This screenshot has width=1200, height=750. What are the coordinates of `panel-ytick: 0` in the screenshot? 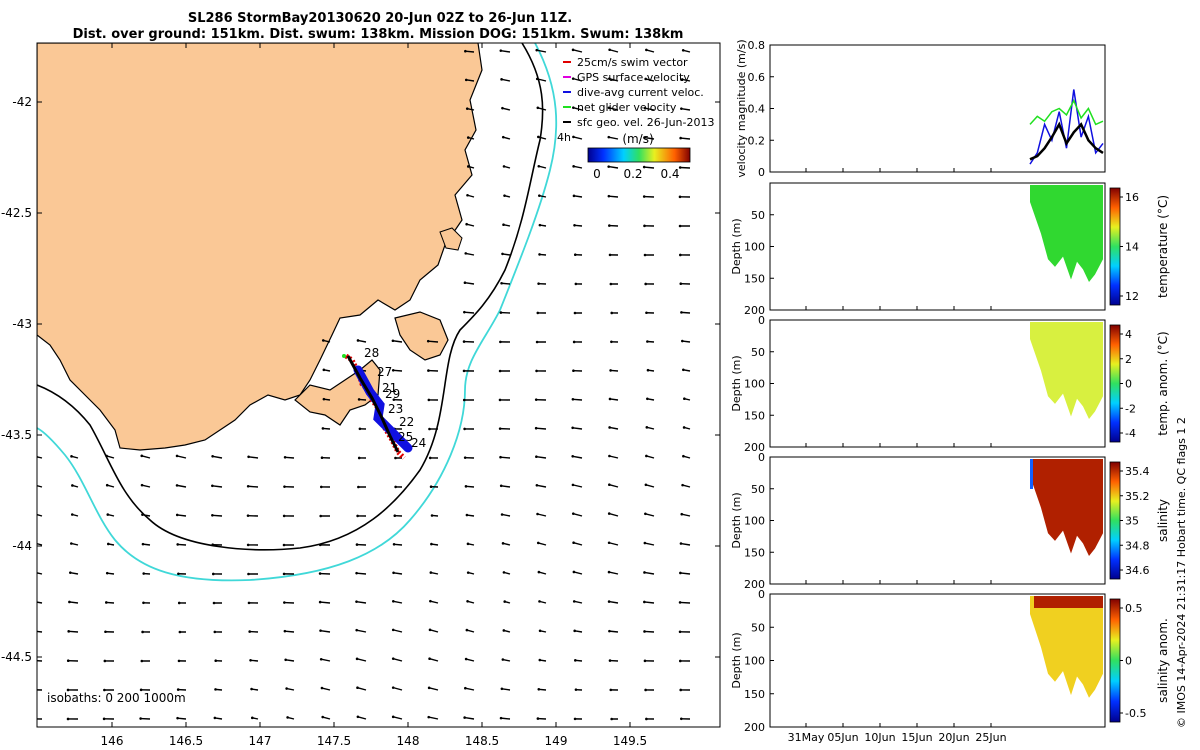 It's located at (761, 594).